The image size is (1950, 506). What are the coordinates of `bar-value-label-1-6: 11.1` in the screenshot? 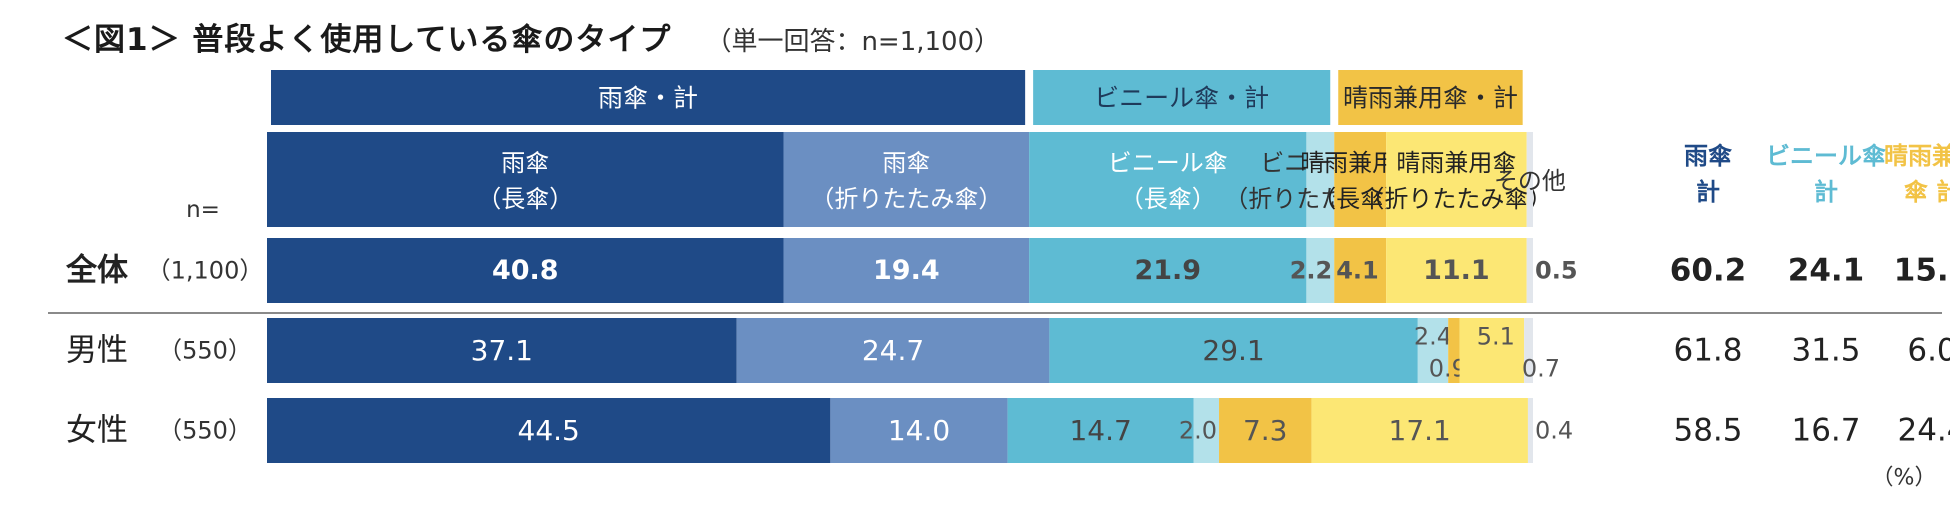 It's located at (1456, 270).